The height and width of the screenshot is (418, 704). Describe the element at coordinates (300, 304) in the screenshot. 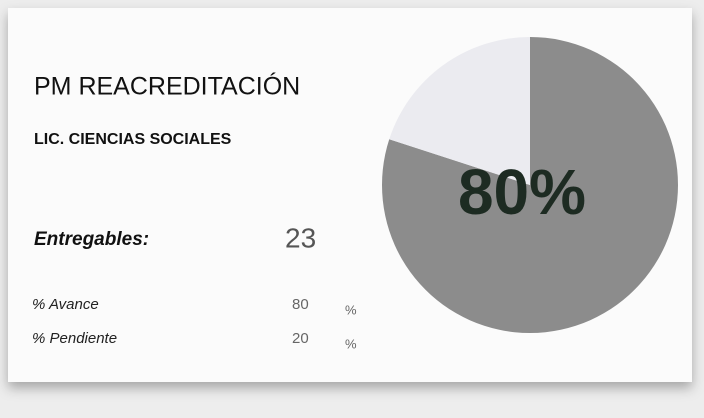

I see `row-value: 80` at that location.